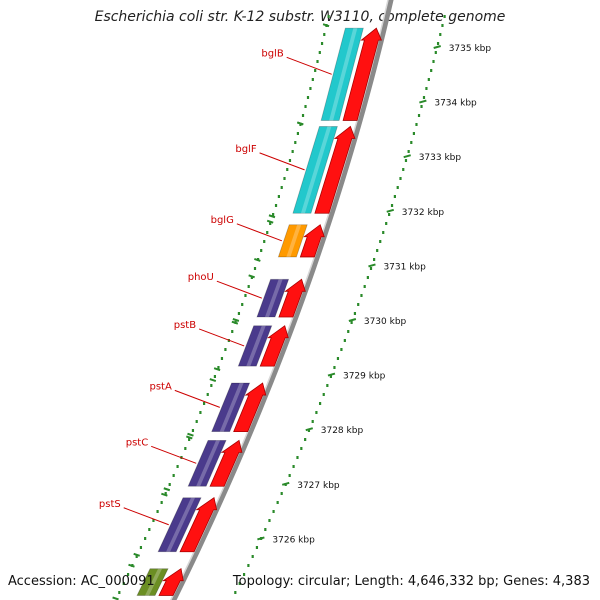  I want to click on cds-arrow-pstS, so click(198, 525).